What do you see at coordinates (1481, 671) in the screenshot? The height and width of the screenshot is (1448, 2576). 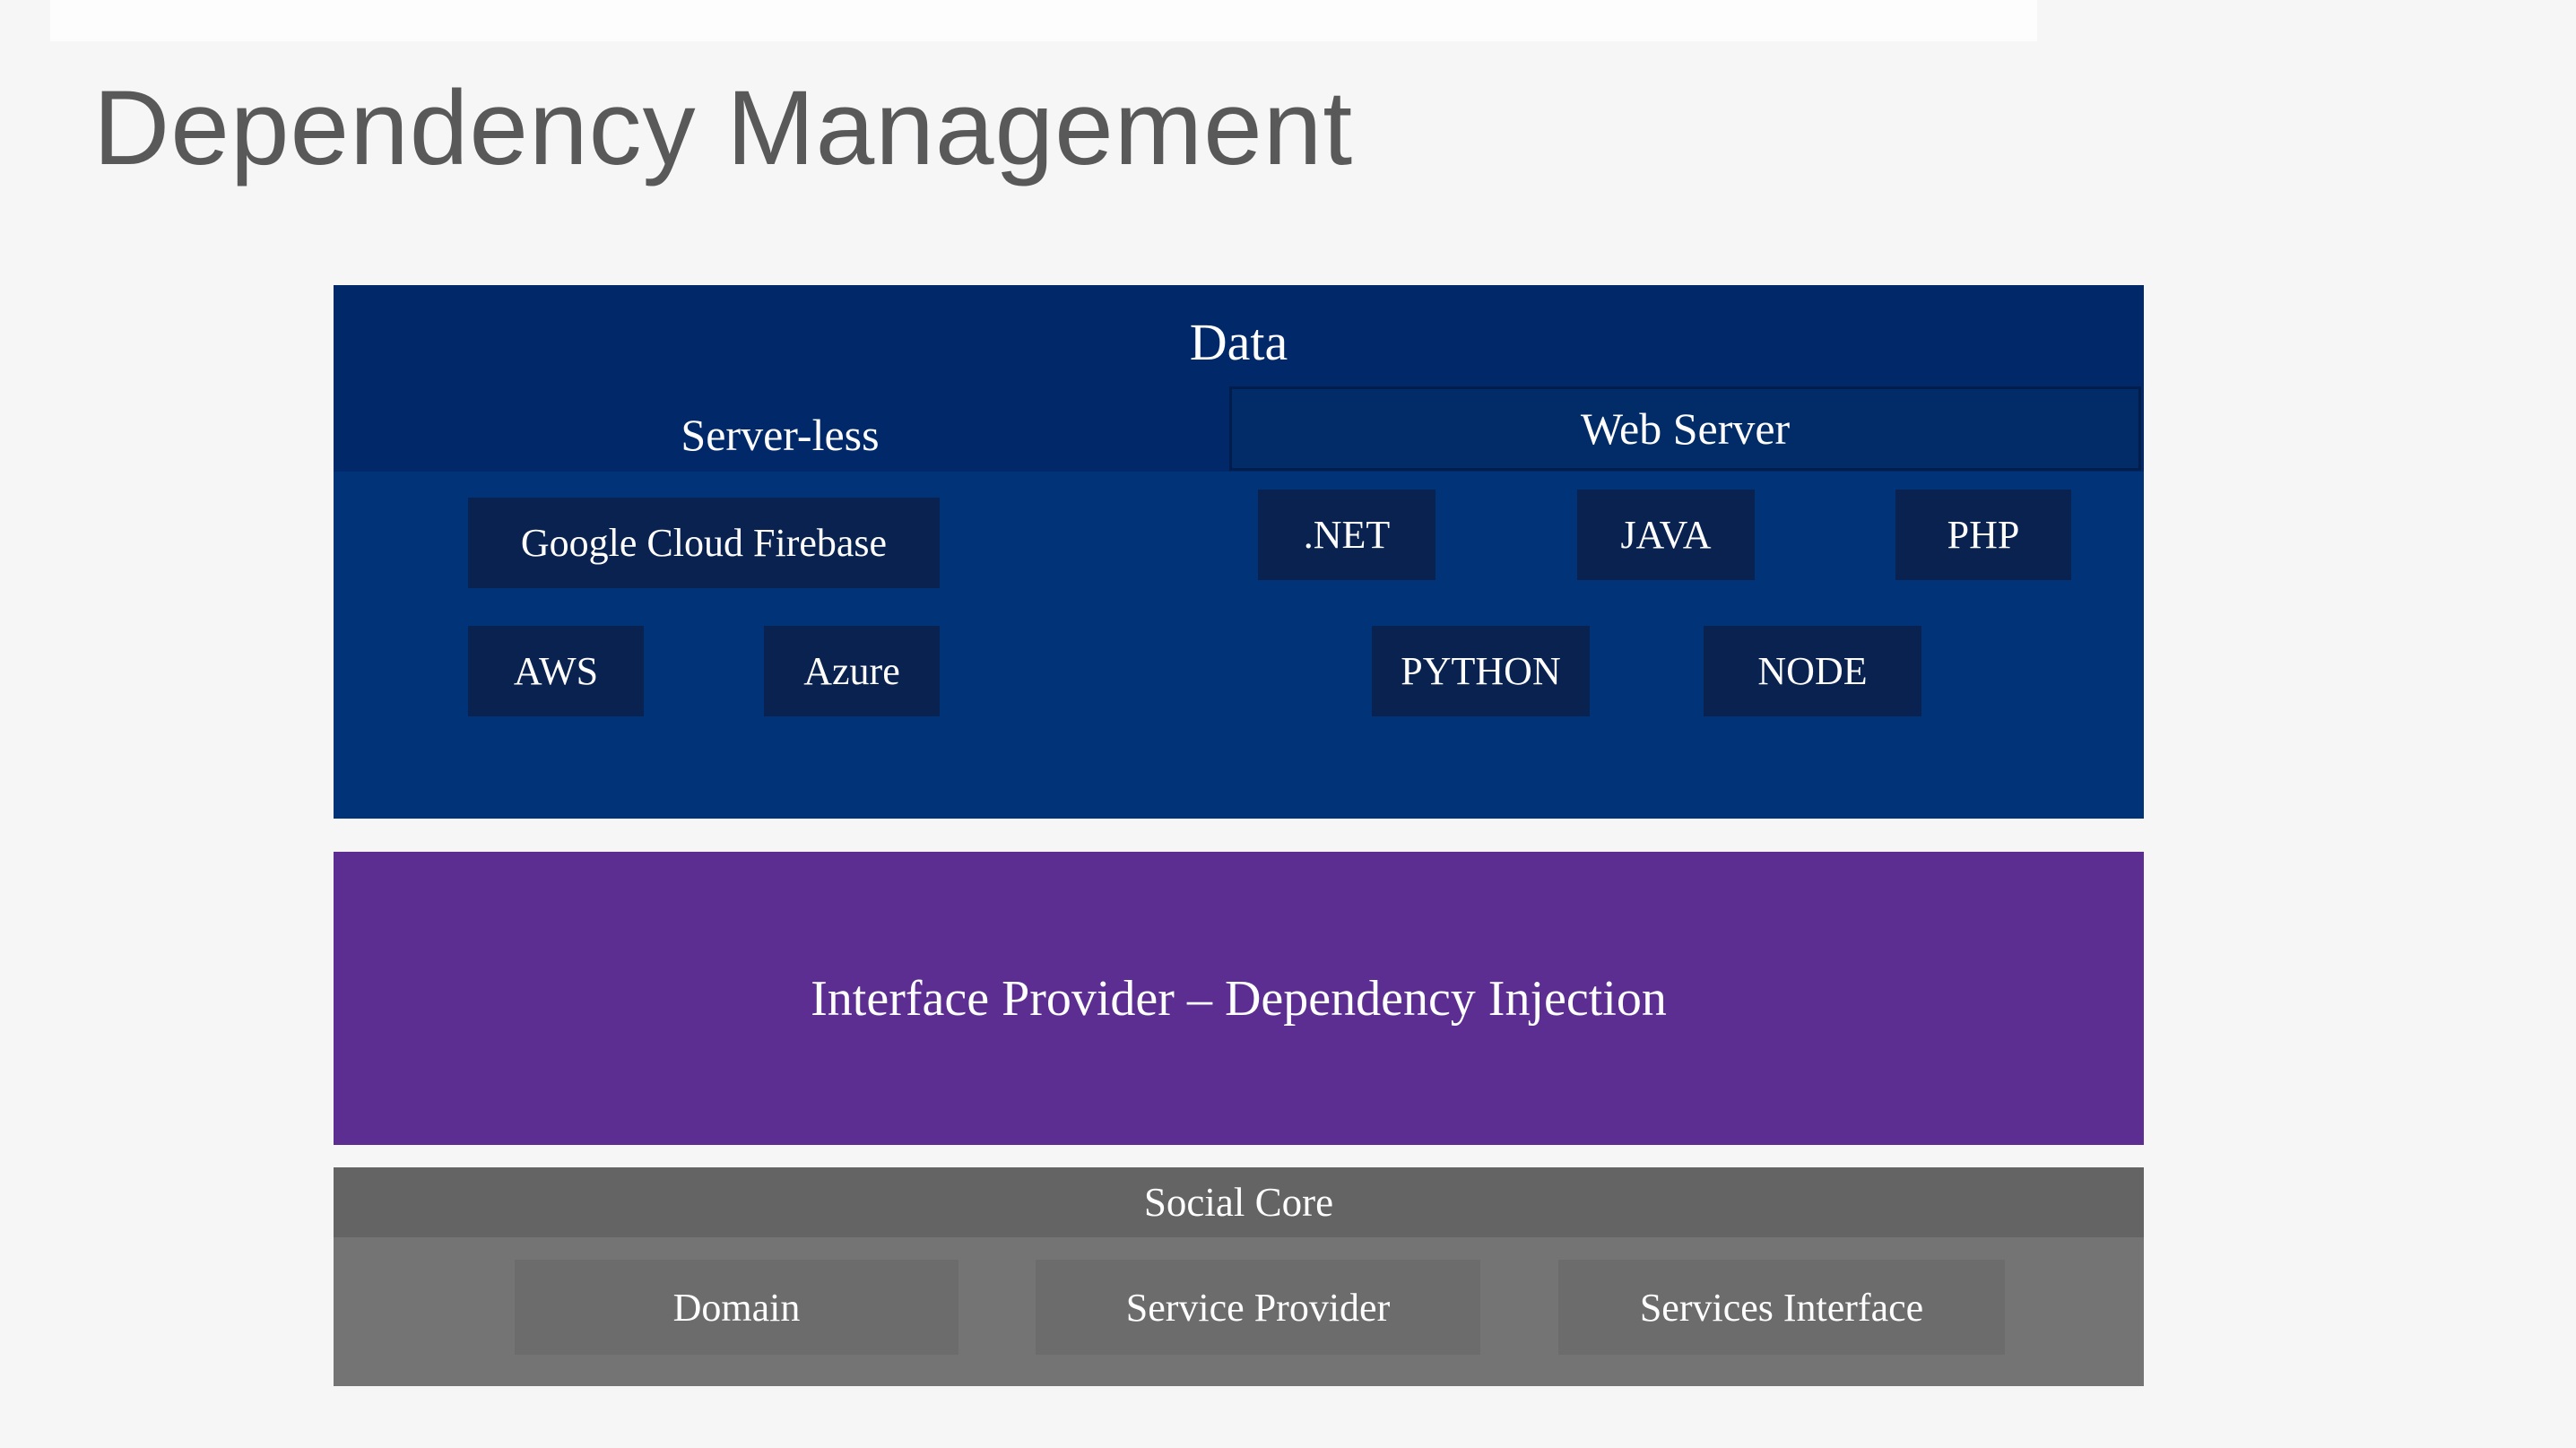 I see `box-python: PYTHON` at bounding box center [1481, 671].